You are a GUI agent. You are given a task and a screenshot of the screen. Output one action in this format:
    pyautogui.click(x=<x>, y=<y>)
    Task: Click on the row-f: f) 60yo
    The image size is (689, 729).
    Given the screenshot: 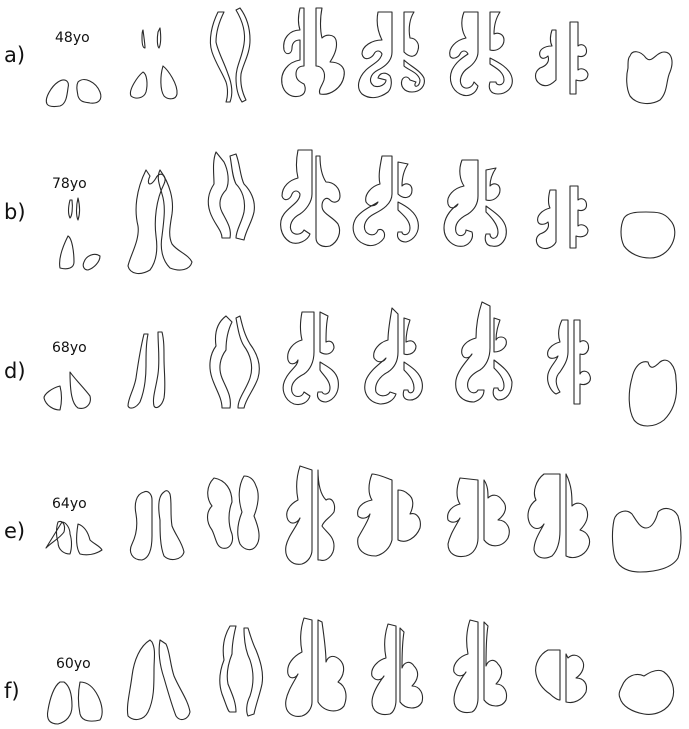 What is the action you would take?
    pyautogui.click(x=339, y=671)
    